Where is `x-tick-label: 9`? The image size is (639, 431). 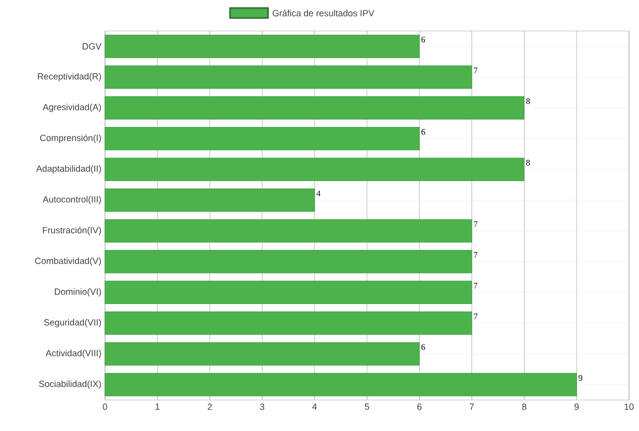
x-tick-label: 9 is located at coordinates (576, 407).